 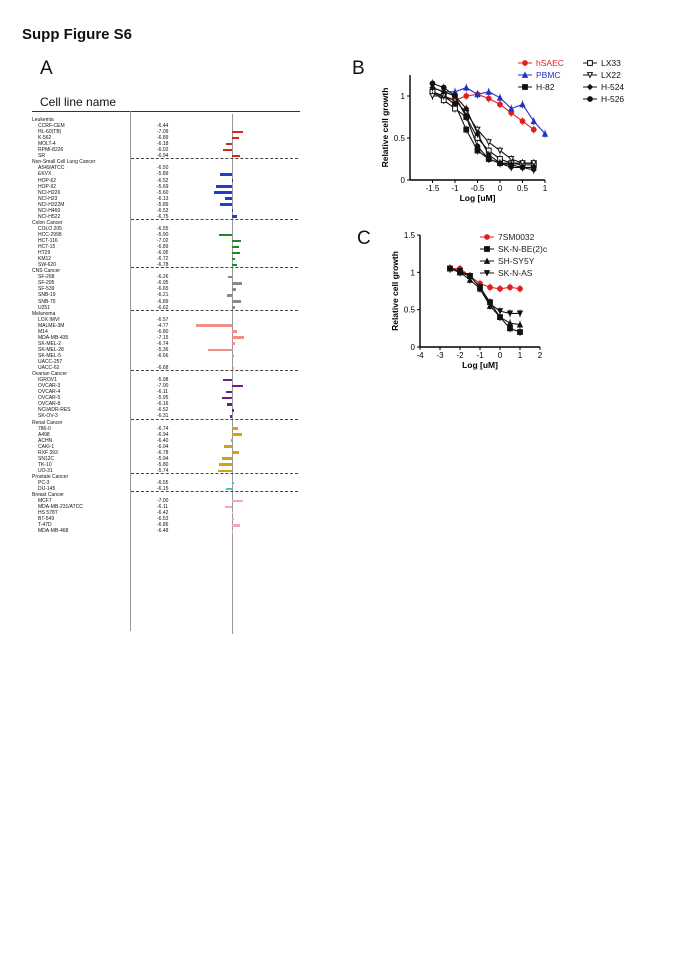 I want to click on category-label: Breast Cancer, so click(x=48, y=495).